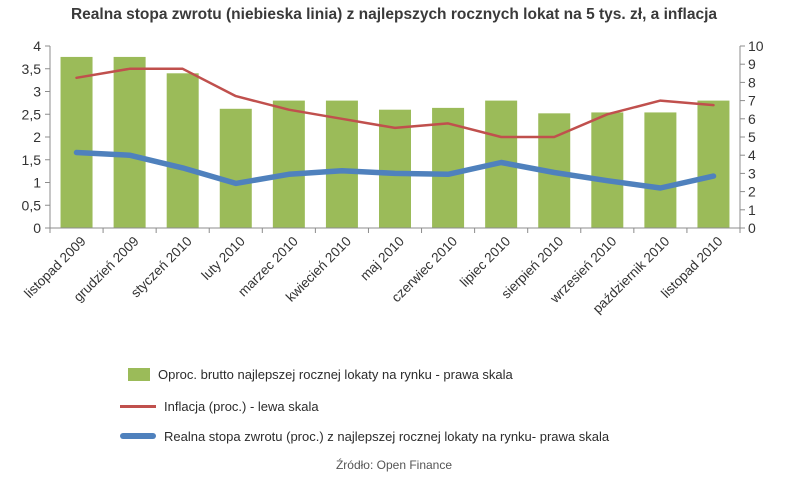 This screenshot has height=482, width=788. What do you see at coordinates (752, 155) in the screenshot?
I see `right-tick-label: 4` at bounding box center [752, 155].